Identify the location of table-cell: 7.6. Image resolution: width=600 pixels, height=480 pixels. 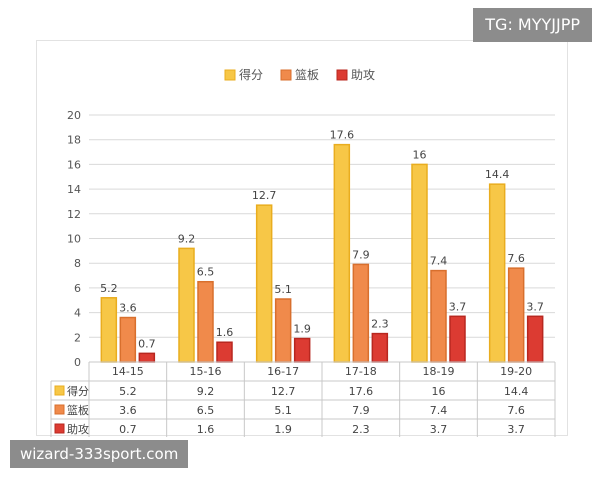
(515, 410).